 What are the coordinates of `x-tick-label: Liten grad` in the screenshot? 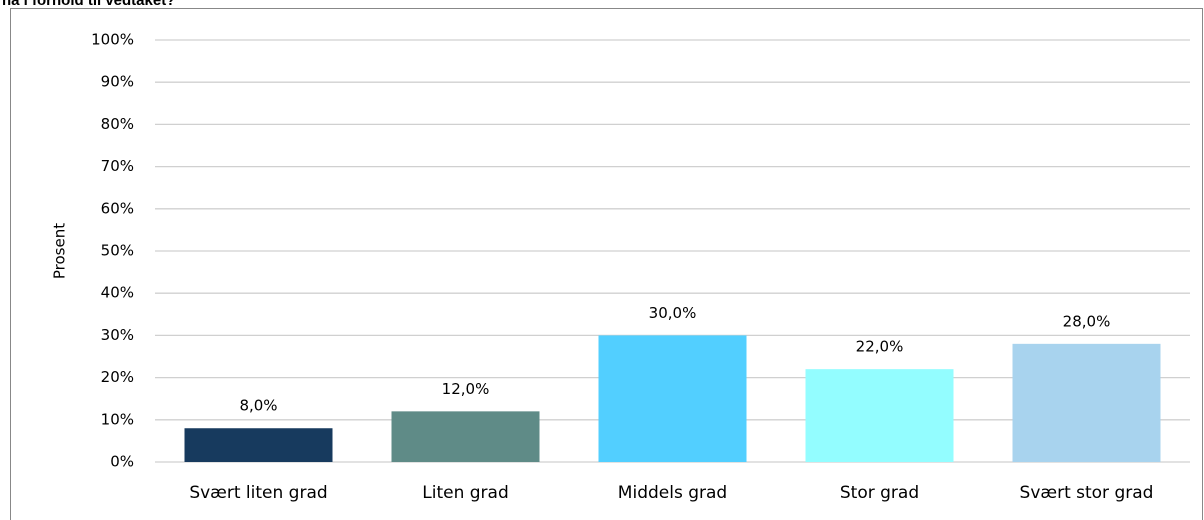 It's located at (465, 493).